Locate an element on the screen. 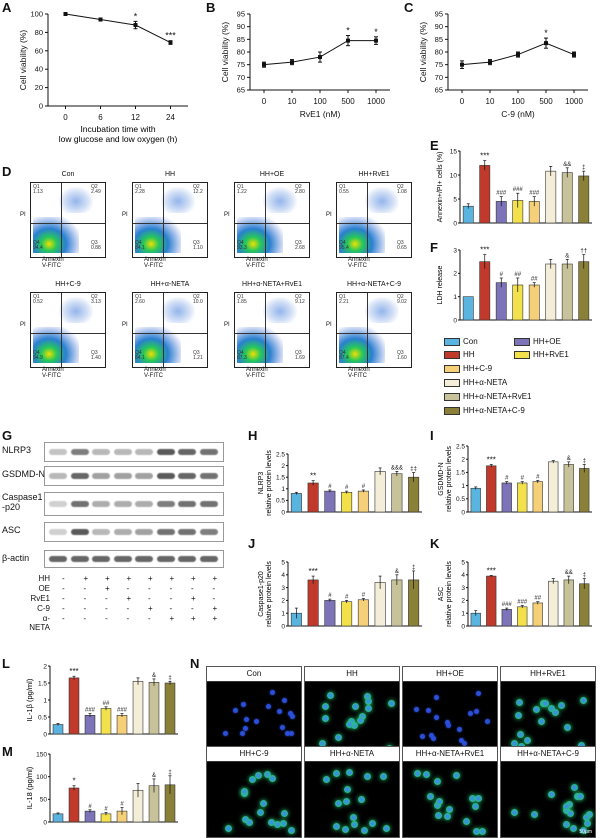 This screenshot has height=838, width=600. y-axis-label: LDH release is located at coordinates (440, 284).